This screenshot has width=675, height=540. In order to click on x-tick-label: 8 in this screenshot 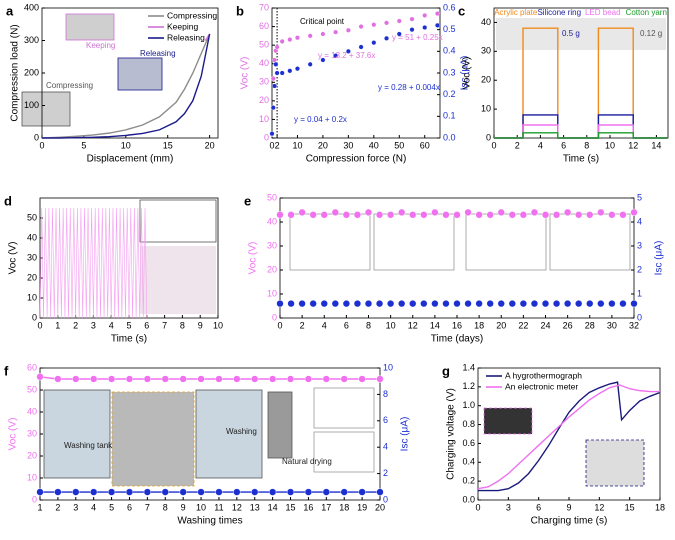, I will do `click(368, 325)`.